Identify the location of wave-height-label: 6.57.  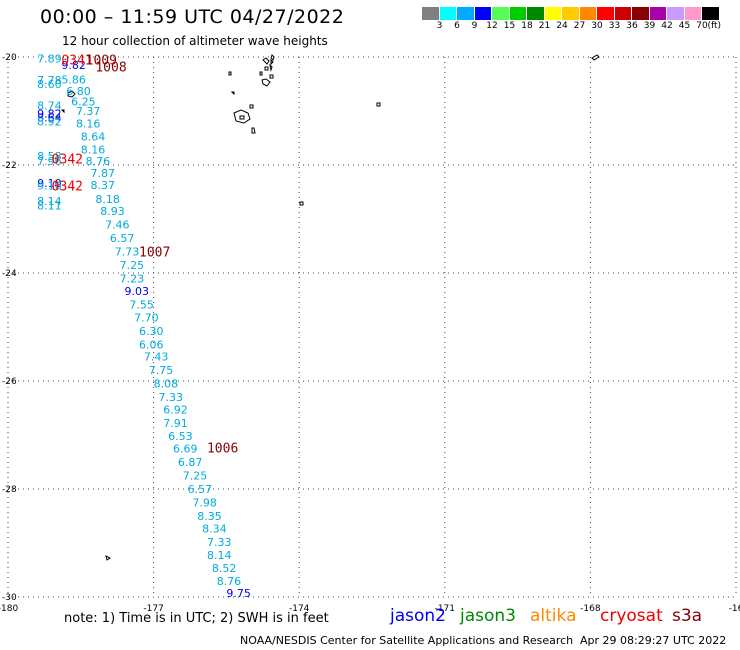
(122, 238).